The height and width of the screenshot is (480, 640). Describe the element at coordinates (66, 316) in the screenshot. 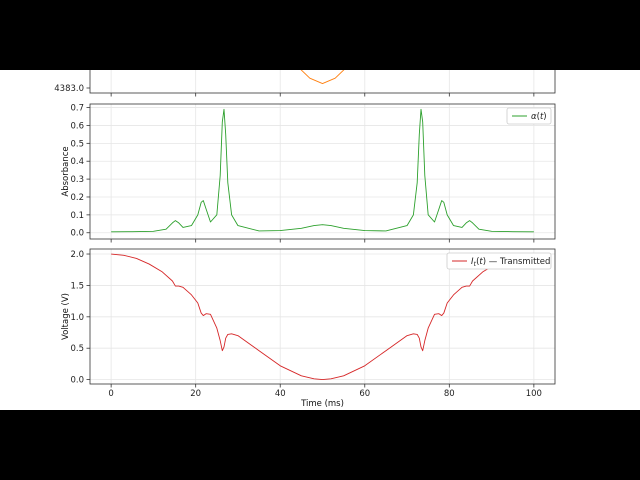

I see `y-axis-label: Voltage (V)` at that location.